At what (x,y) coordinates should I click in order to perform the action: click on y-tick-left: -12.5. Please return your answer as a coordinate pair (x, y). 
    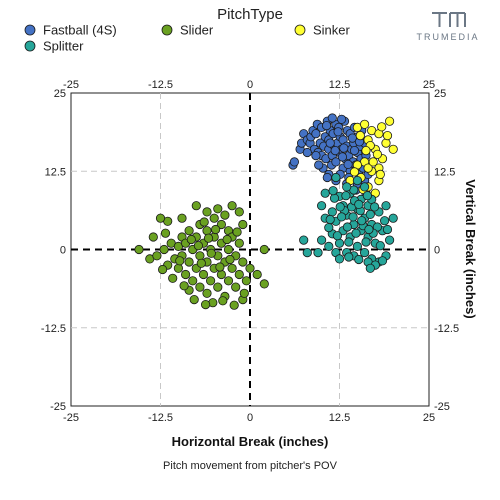
    Looking at the image, I should click on (53, 329).